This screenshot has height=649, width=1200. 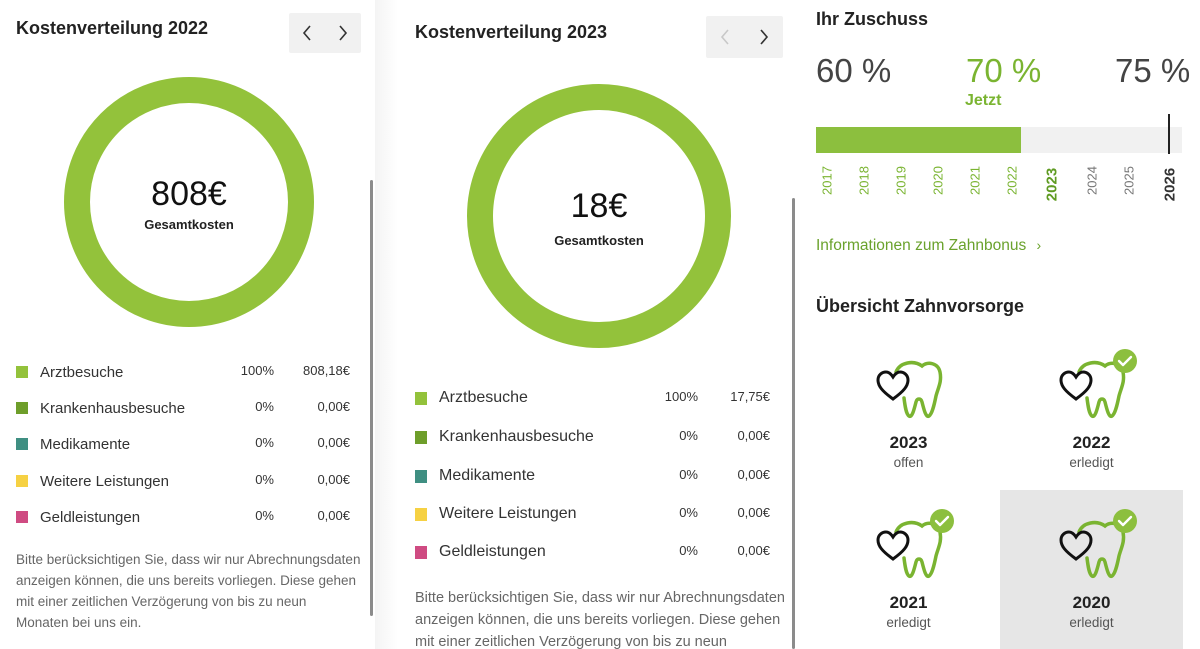 What do you see at coordinates (1153, 70) in the screenshot?
I see `bonus-level-75: 75 %` at bounding box center [1153, 70].